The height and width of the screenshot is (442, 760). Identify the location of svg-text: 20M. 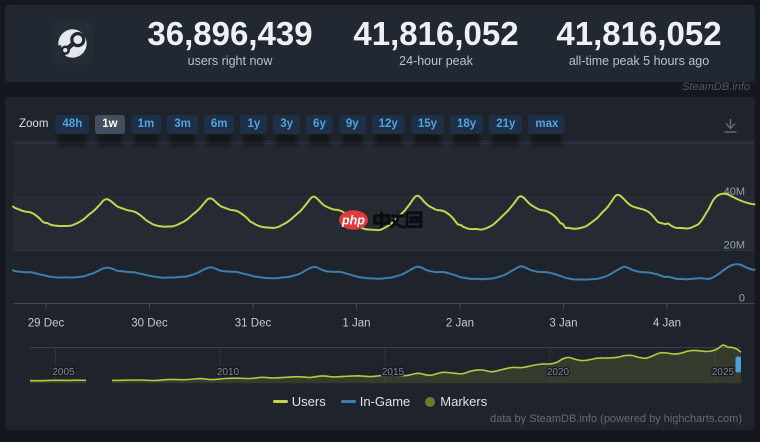
(734, 246).